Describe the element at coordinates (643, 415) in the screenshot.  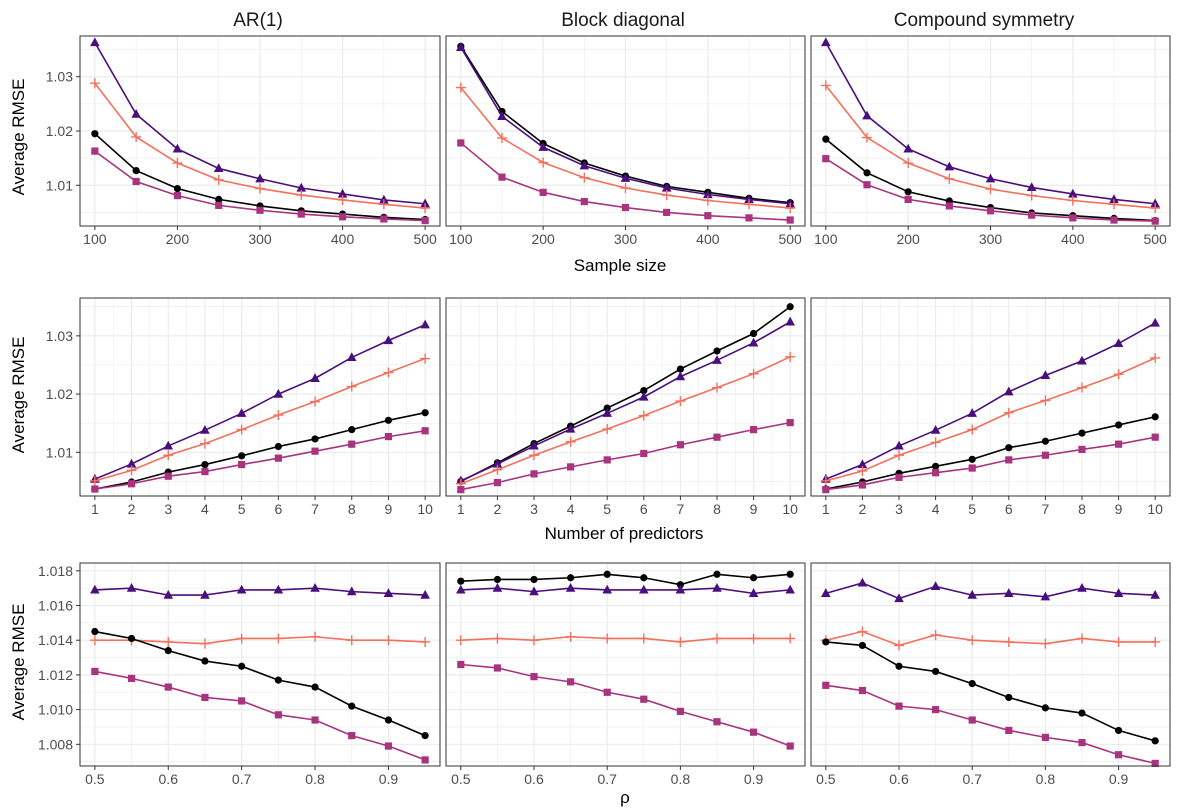
I see `point-plus-x6` at that location.